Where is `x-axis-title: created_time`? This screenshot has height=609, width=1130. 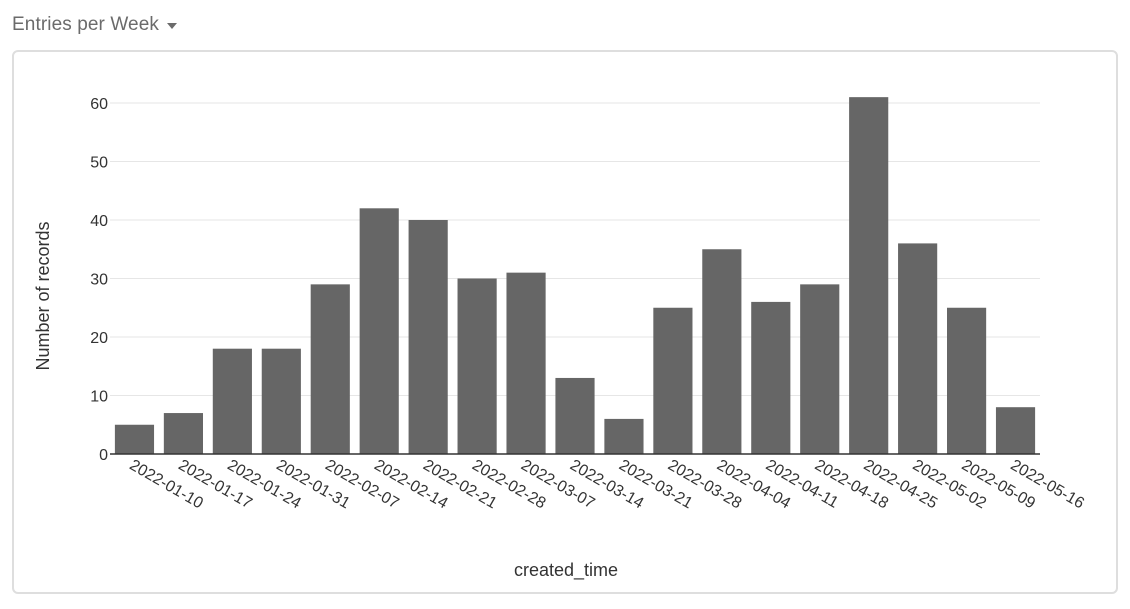
x-axis-title: created_time is located at coordinates (566, 570).